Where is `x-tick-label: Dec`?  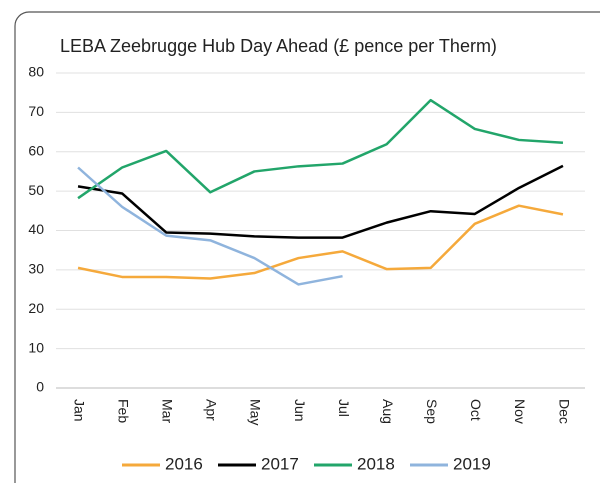 x-tick-label: Dec is located at coordinates (564, 411).